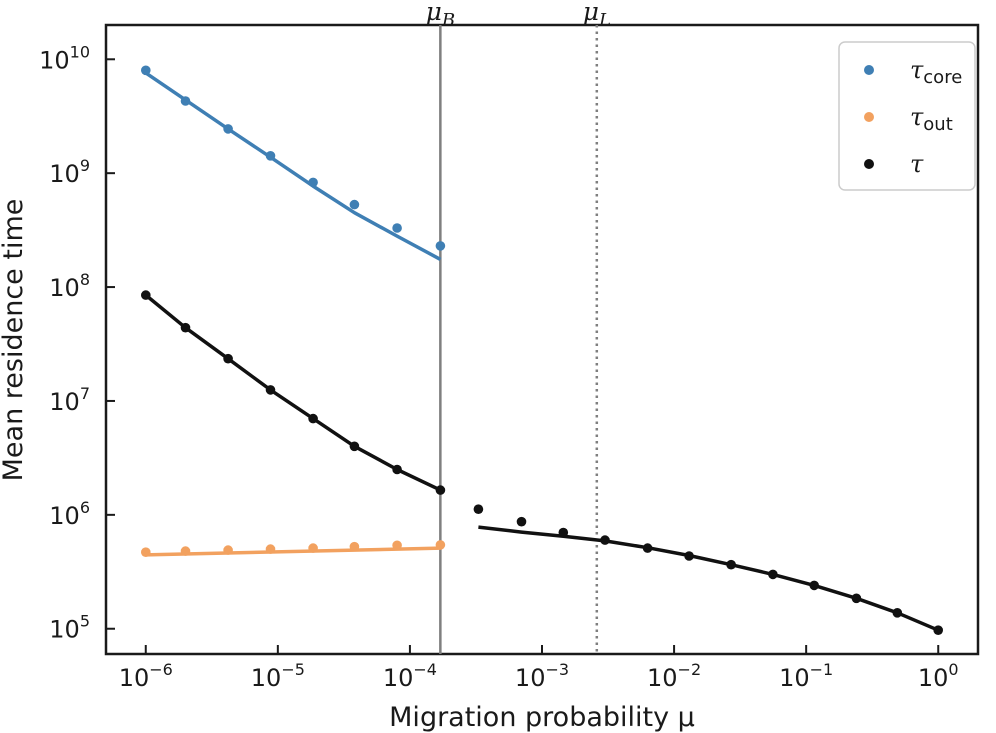  I want to click on legend: τcore τout τ, so click(907, 116).